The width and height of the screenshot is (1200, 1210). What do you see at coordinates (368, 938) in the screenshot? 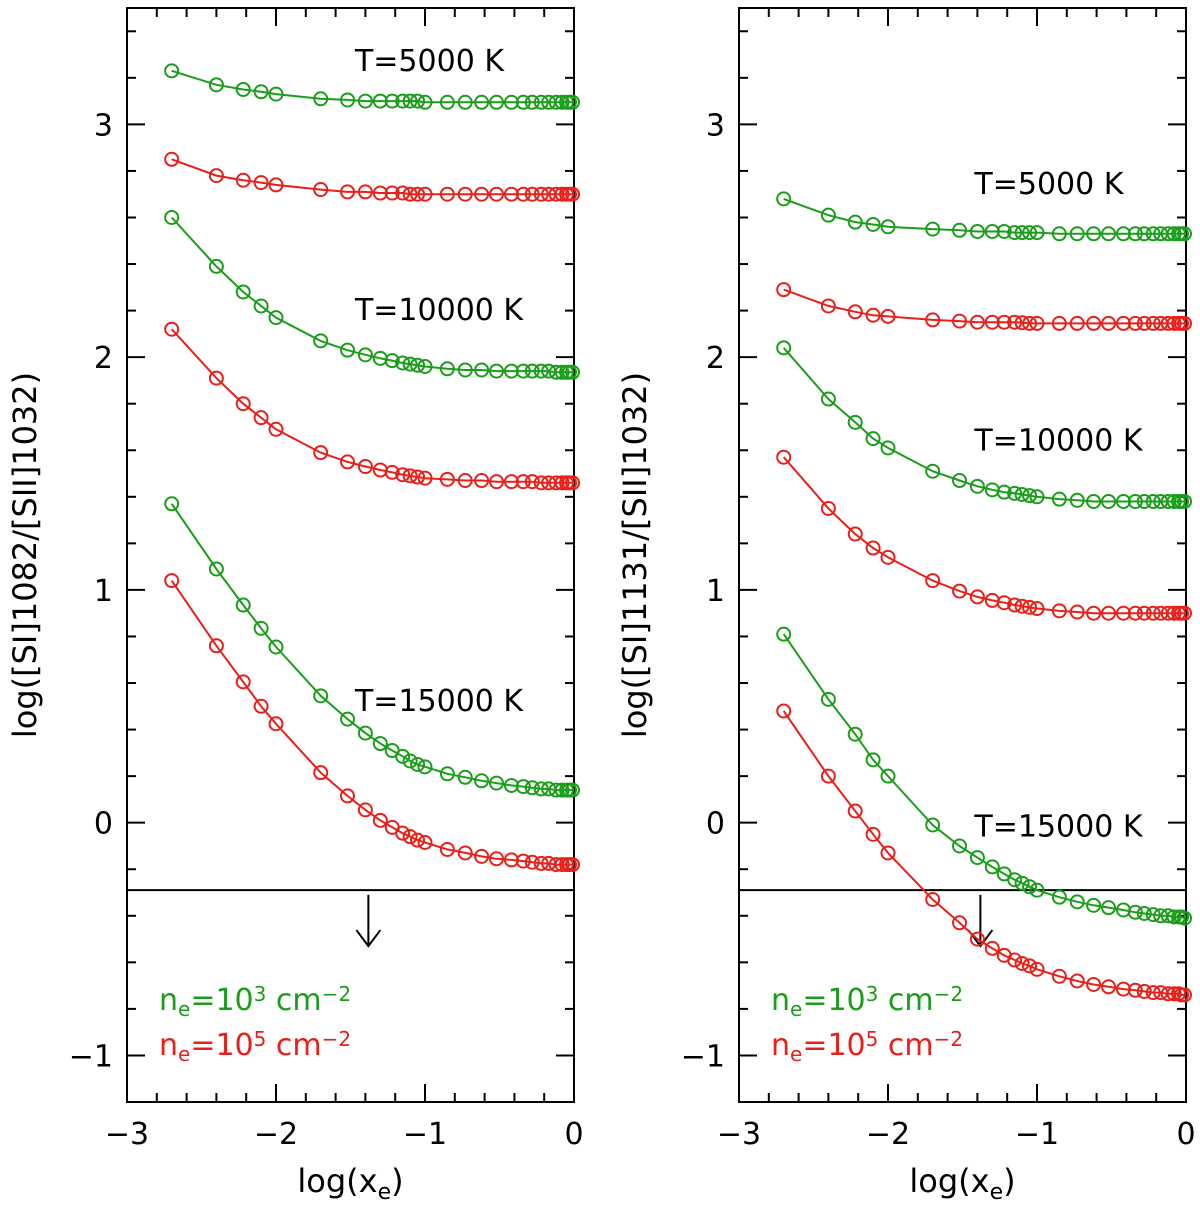
I see `arrow-head` at bounding box center [368, 938].